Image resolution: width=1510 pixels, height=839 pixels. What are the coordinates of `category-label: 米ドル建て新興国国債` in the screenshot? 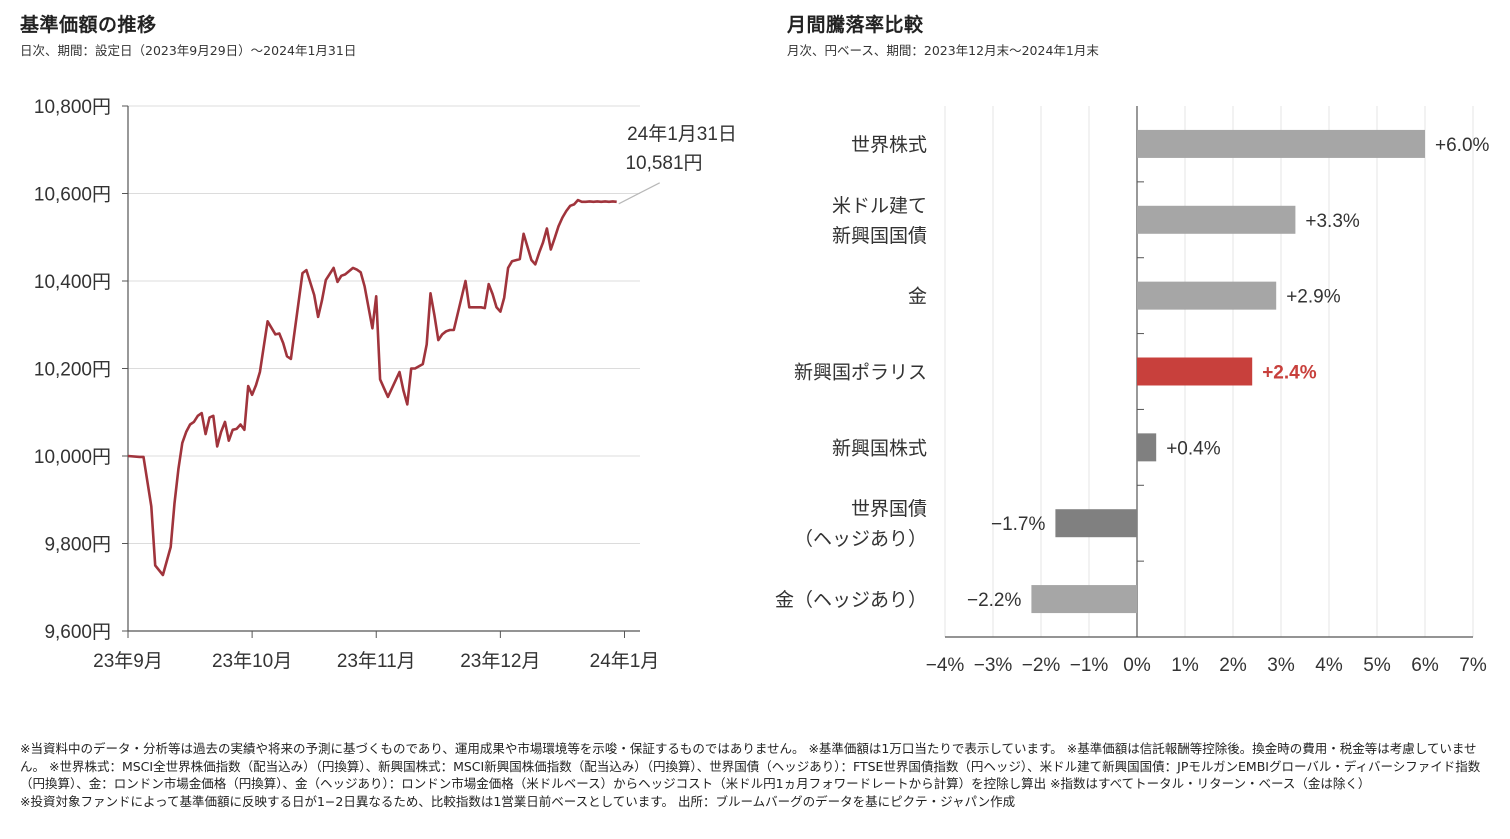 It's located at (879, 221).